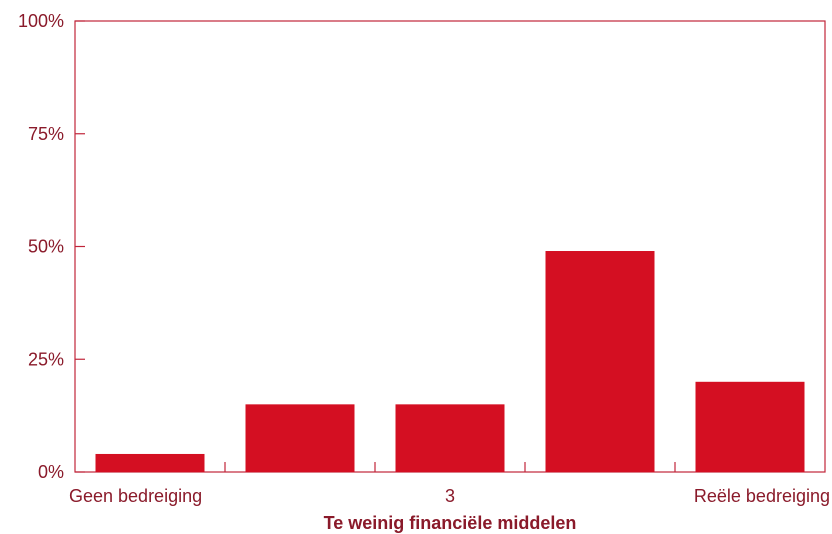 The width and height of the screenshot is (832, 534). Describe the element at coordinates (762, 496) in the screenshot. I see `x-category-label: Reële bedreiging` at that location.